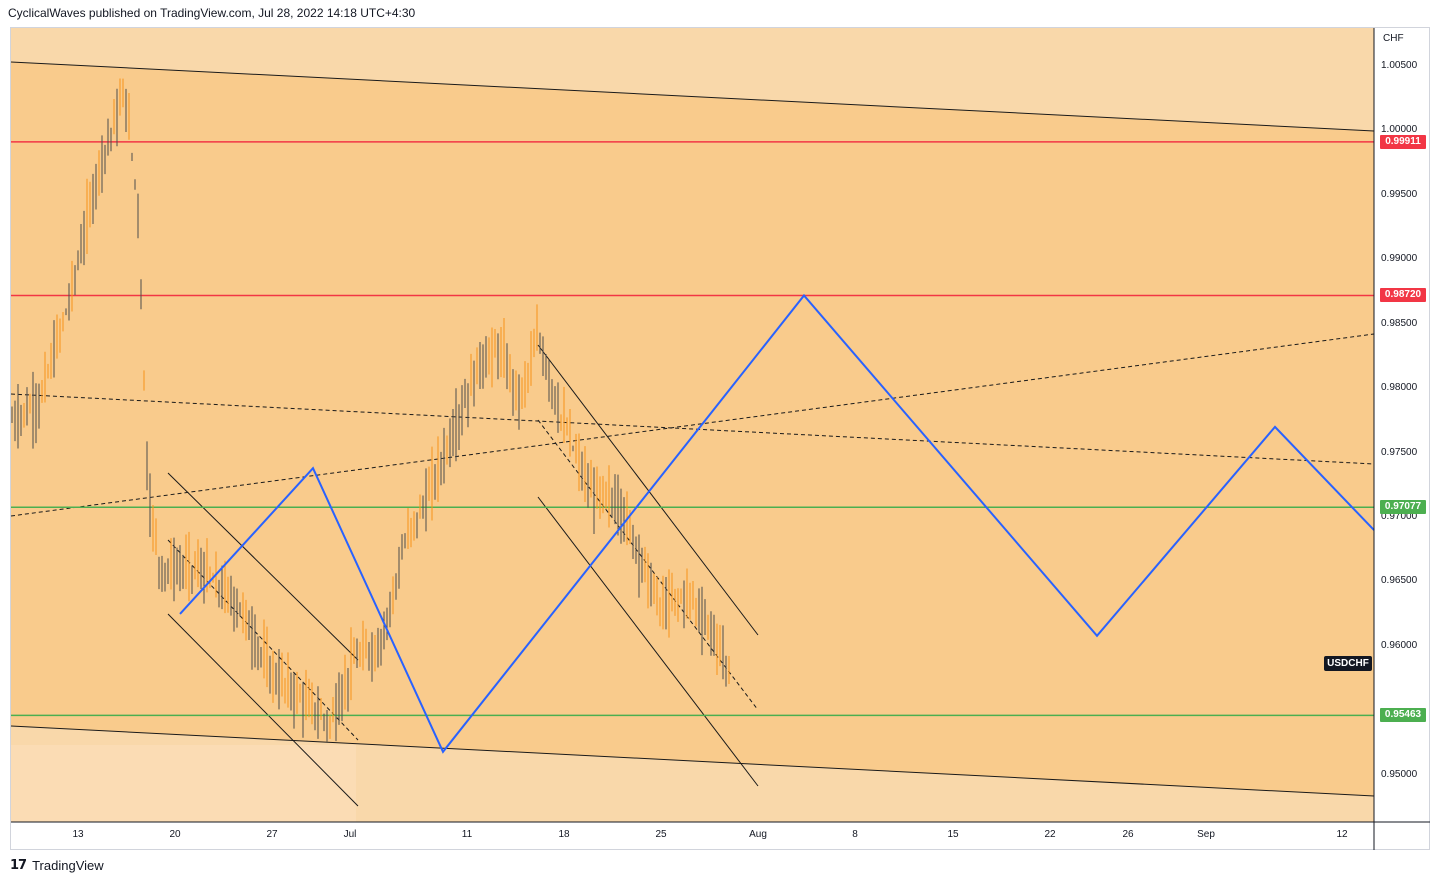 This screenshot has height=884, width=1440. I want to click on upper-channel-line, so click(692, 96).